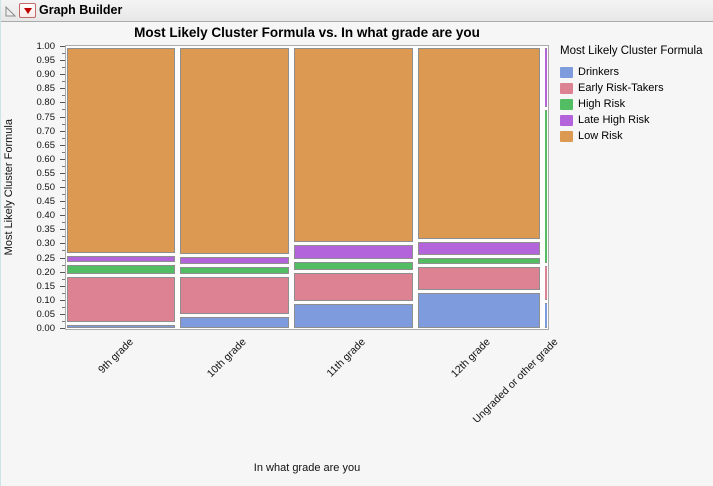 The image size is (713, 486). I want to click on legend-item: Low Risk, so click(636, 136).